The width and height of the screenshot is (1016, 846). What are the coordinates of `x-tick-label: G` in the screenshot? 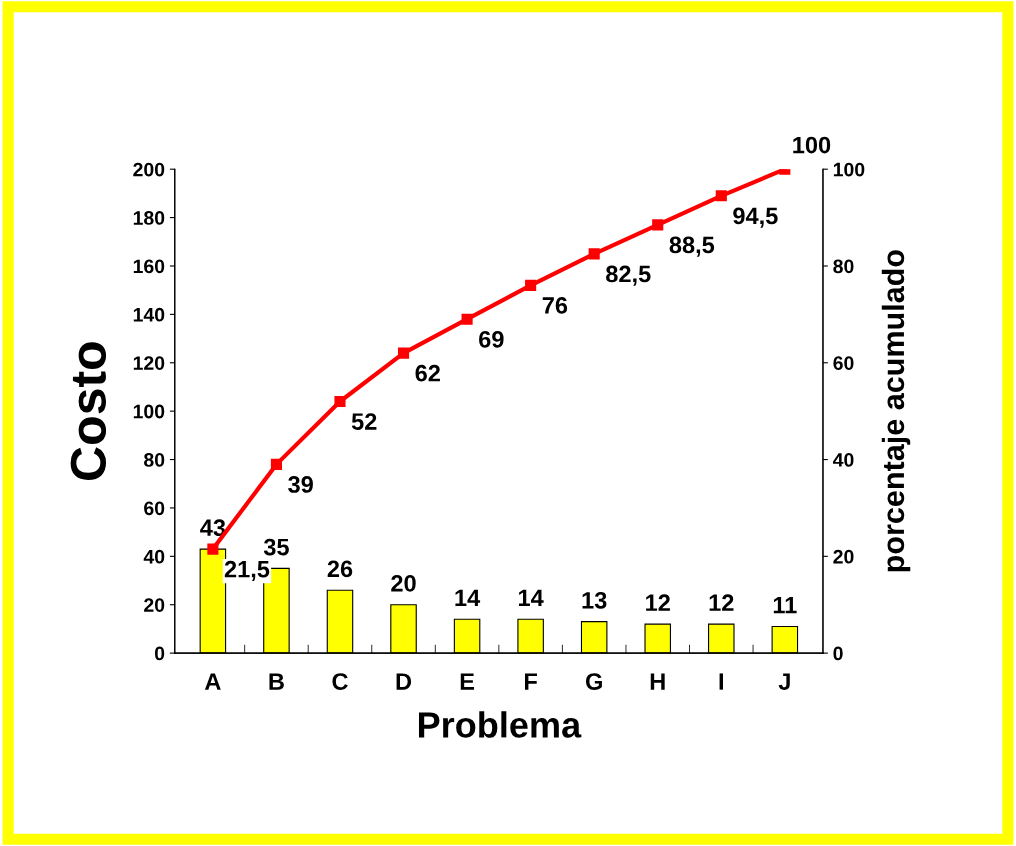 It's located at (593, 681).